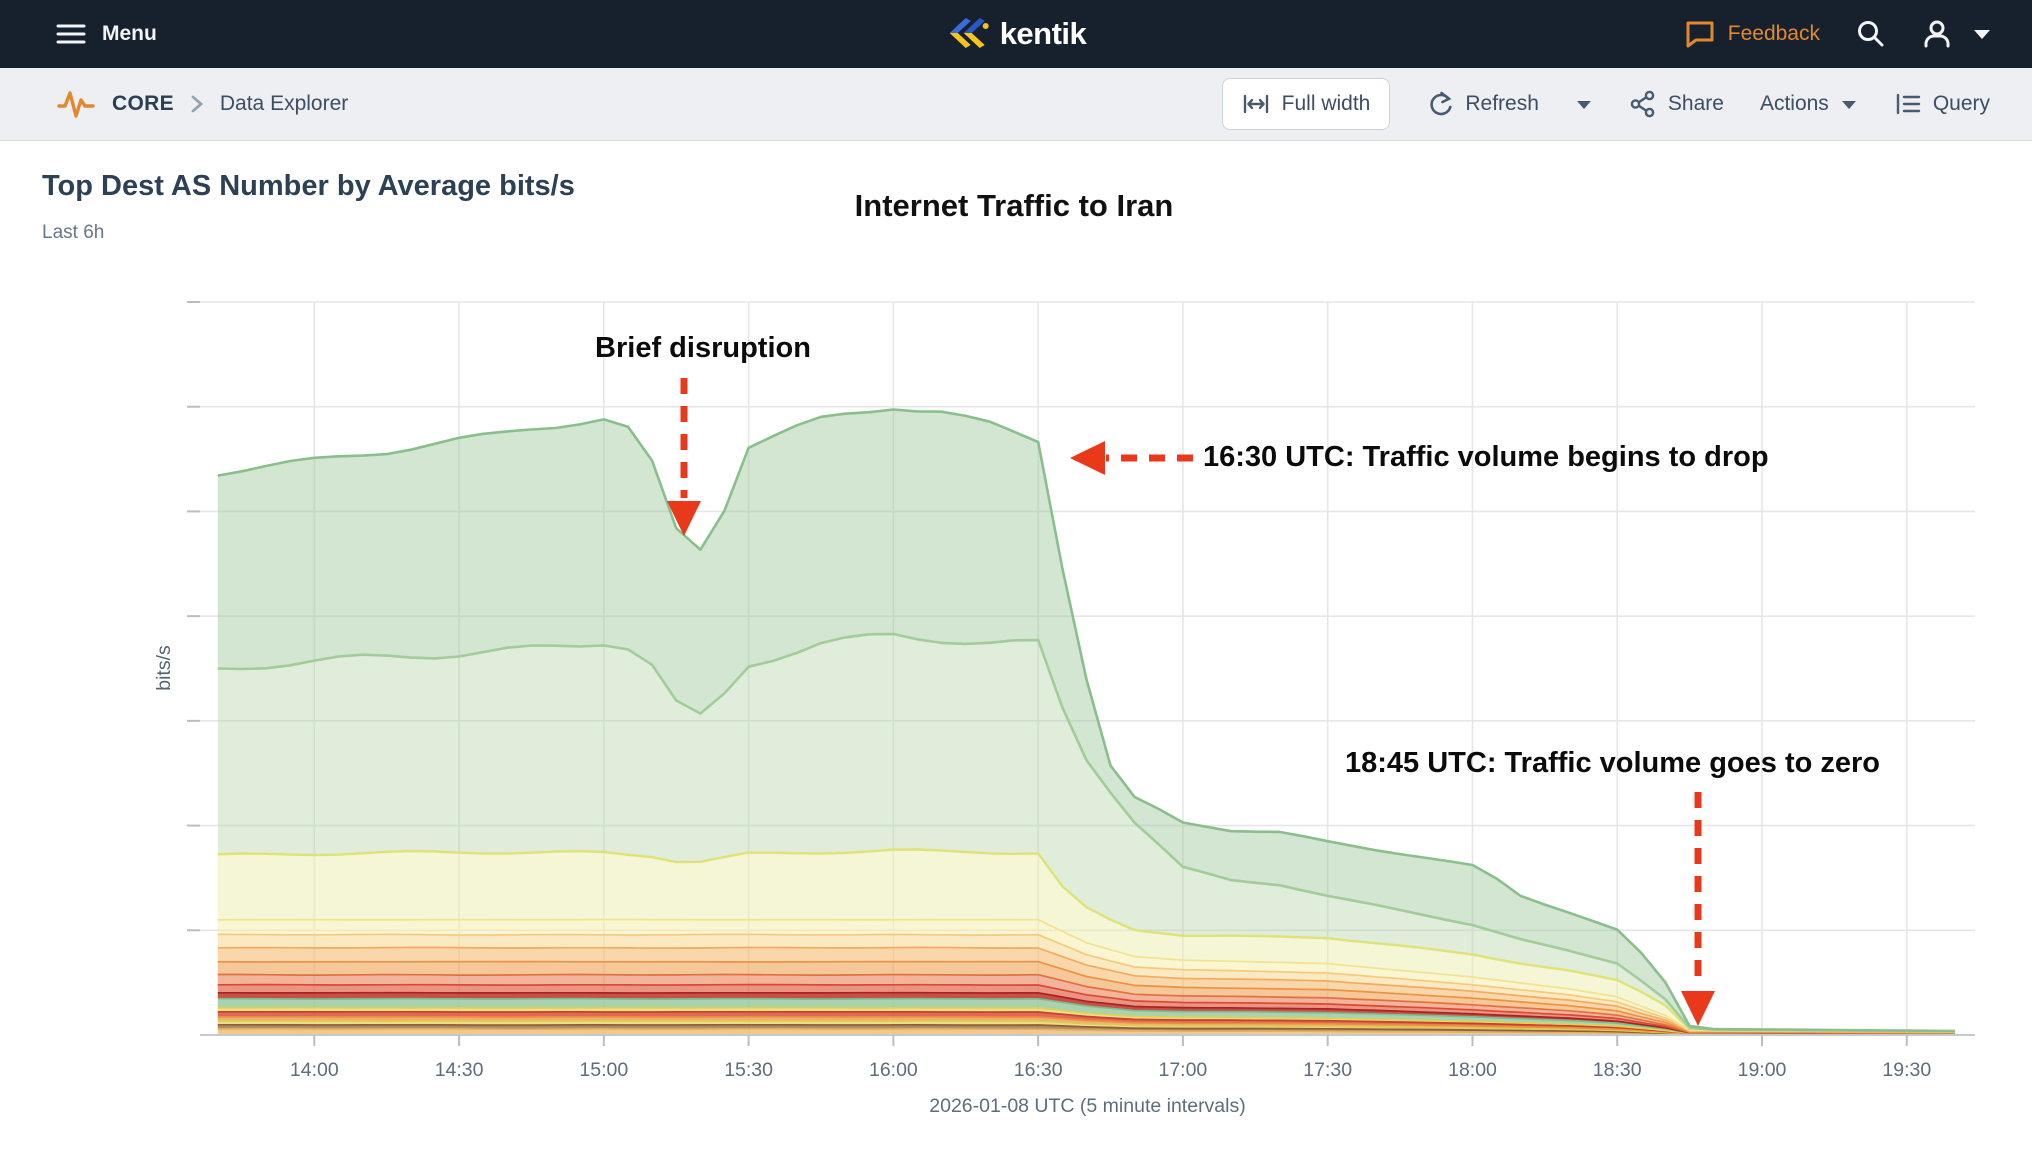 Image resolution: width=2032 pixels, height=1152 pixels. What do you see at coordinates (968, 34) in the screenshot?
I see `kentik-logo-icon` at bounding box center [968, 34].